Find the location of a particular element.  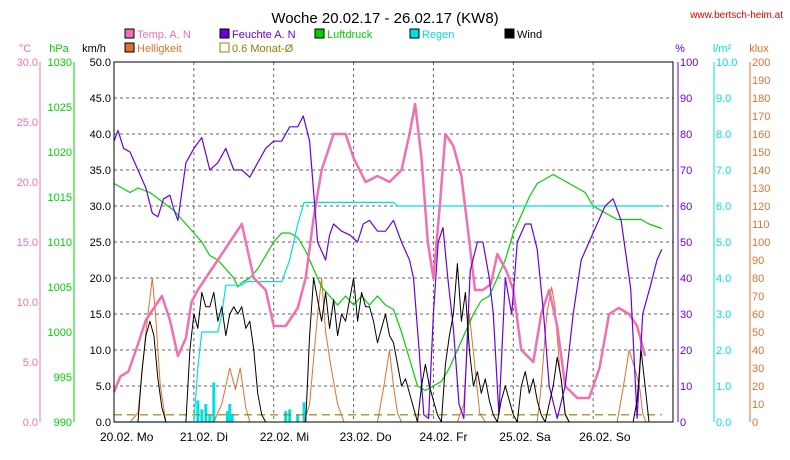

rain-axis-tick: 0.0 is located at coordinates (723, 423).